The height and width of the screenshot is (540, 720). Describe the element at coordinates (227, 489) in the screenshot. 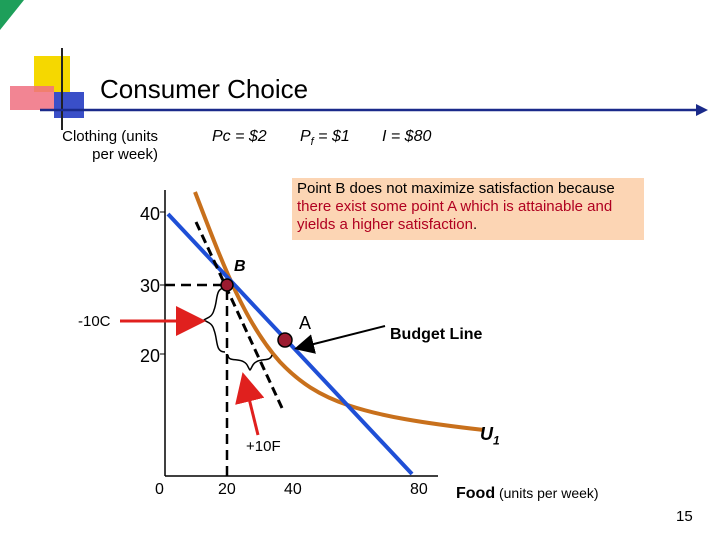

I see `x-tick-label-20: 20` at that location.